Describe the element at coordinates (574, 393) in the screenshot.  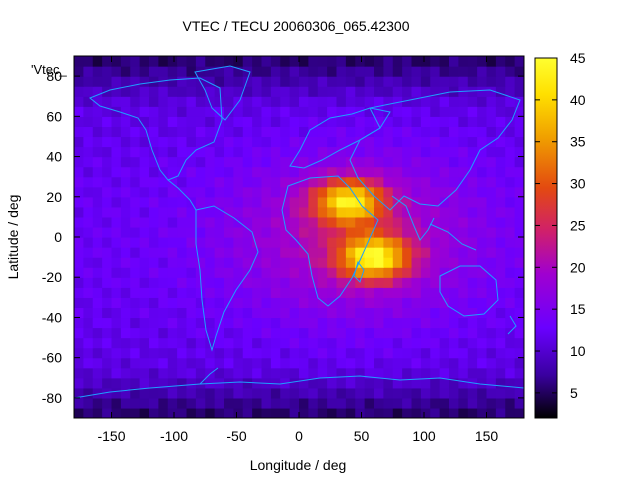
I see `colorbar-tick-label: 5` at that location.